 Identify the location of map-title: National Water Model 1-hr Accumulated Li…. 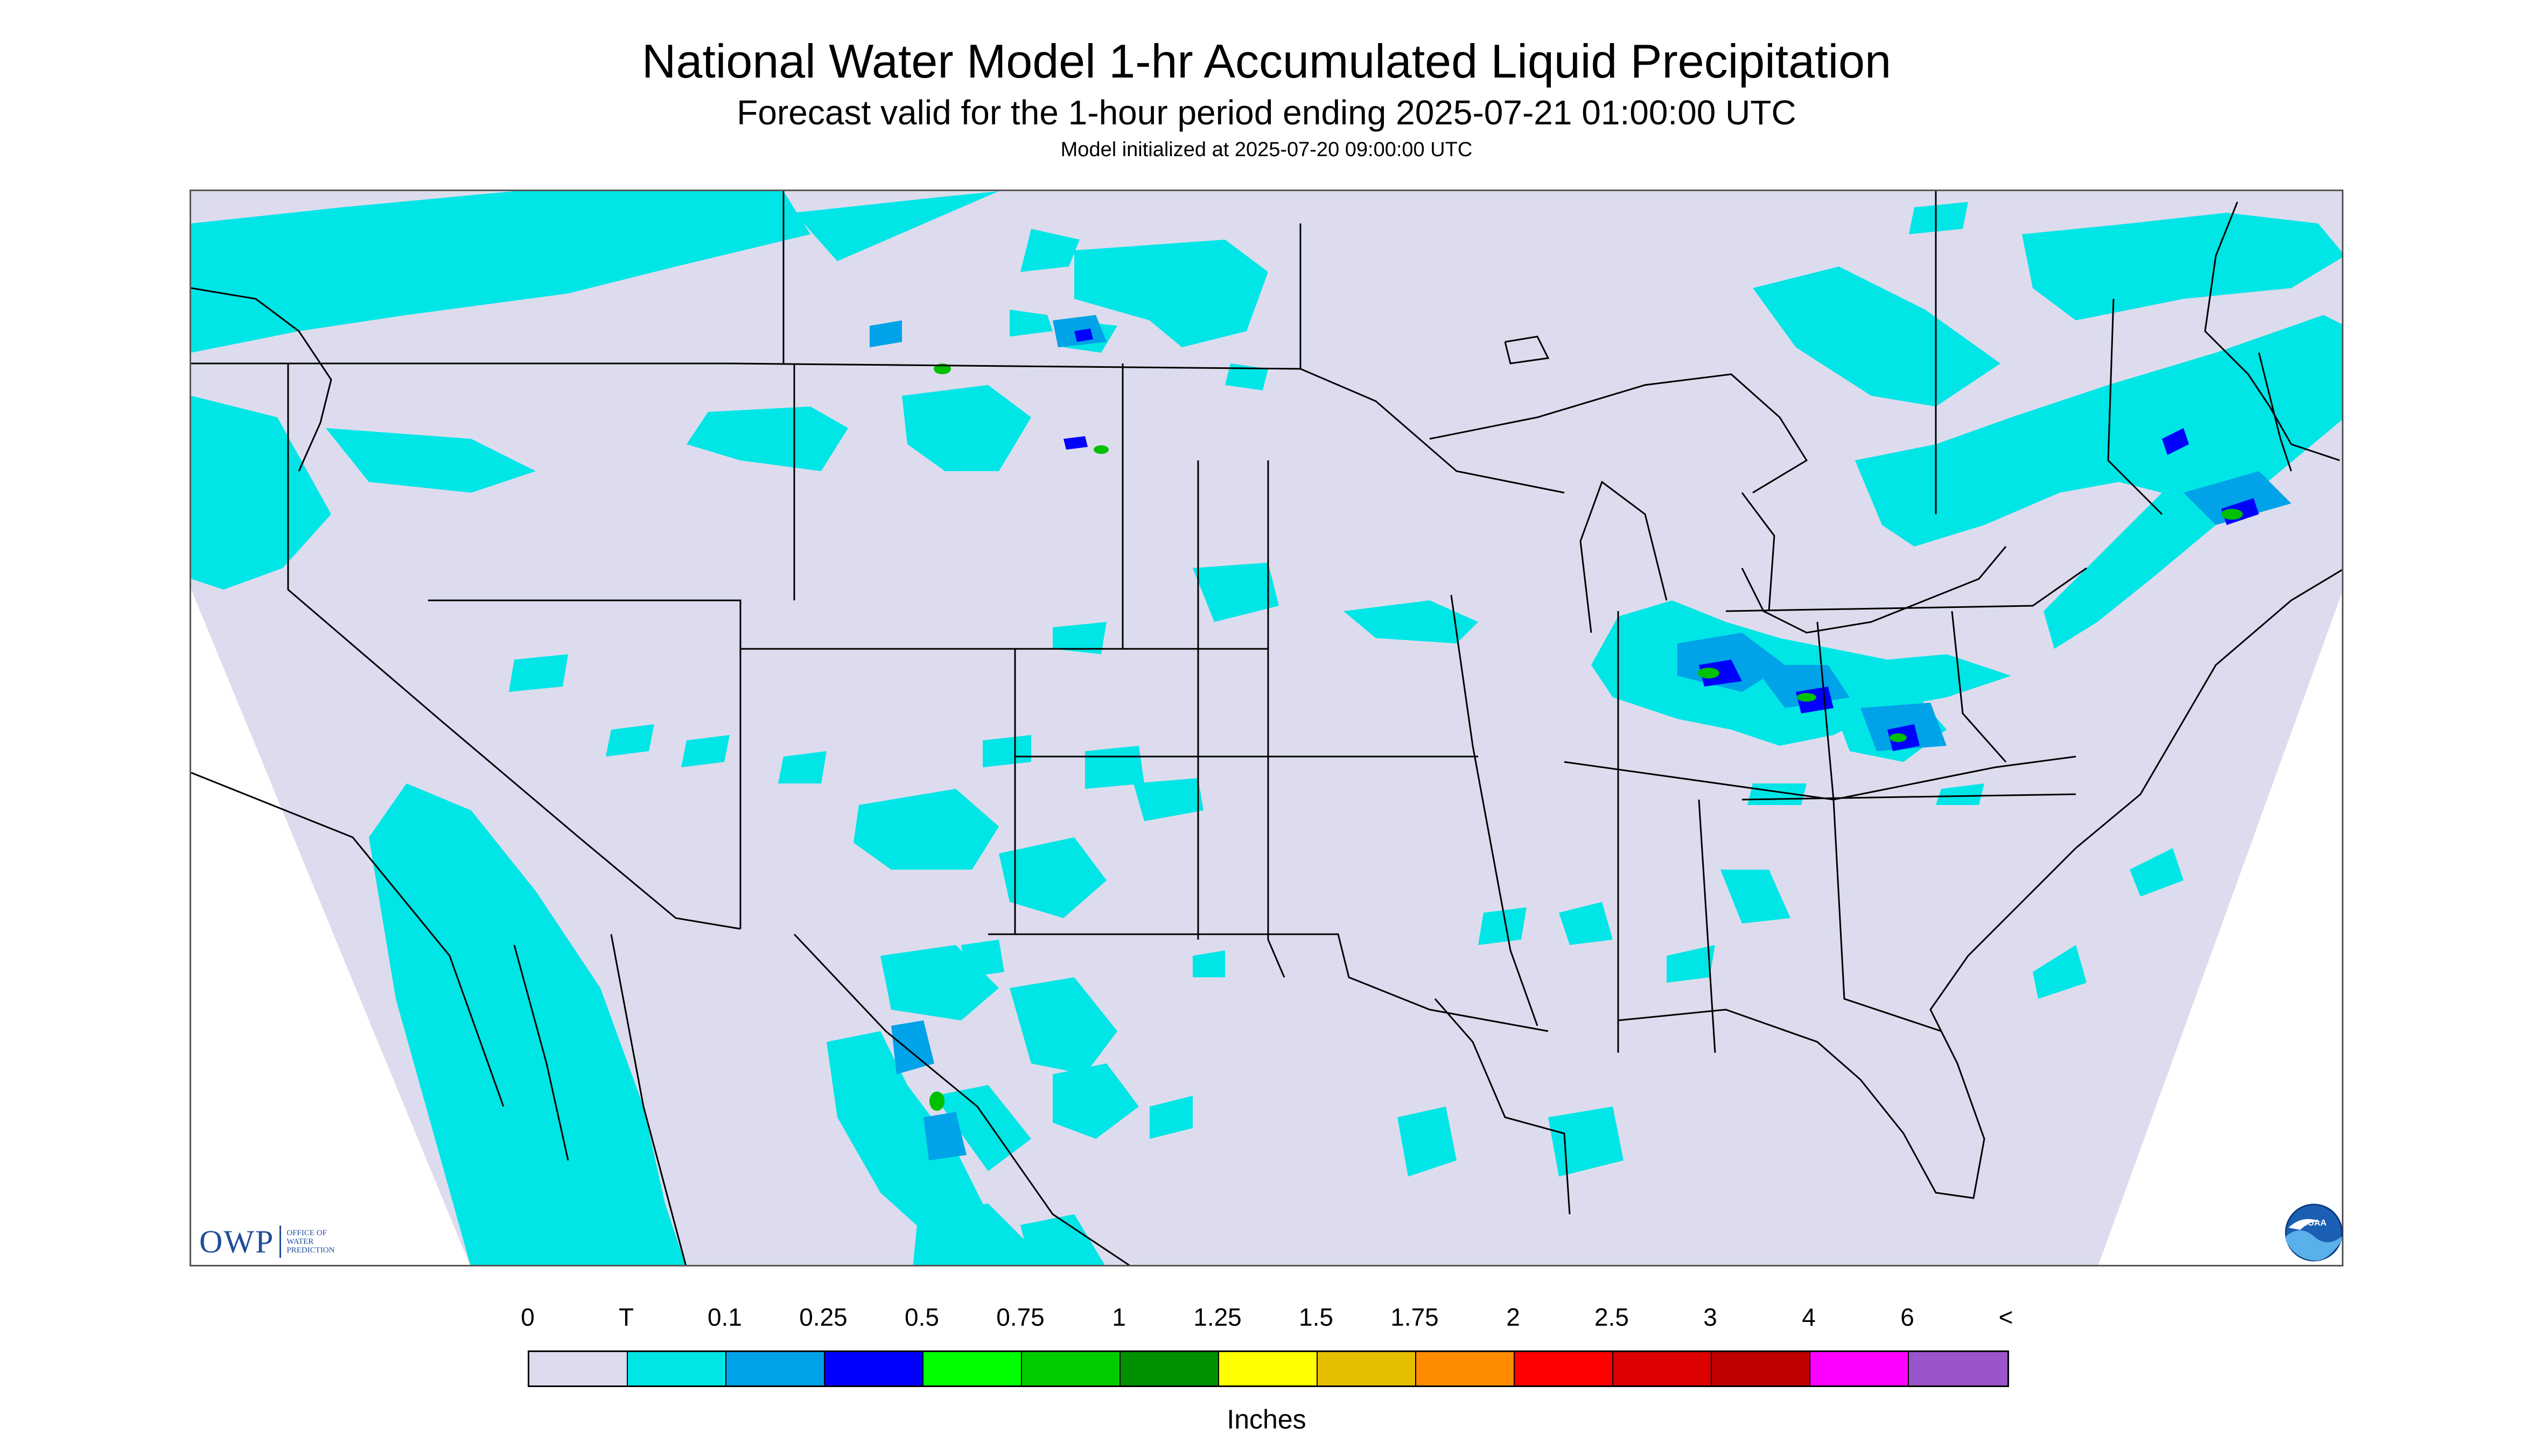
(1266, 61).